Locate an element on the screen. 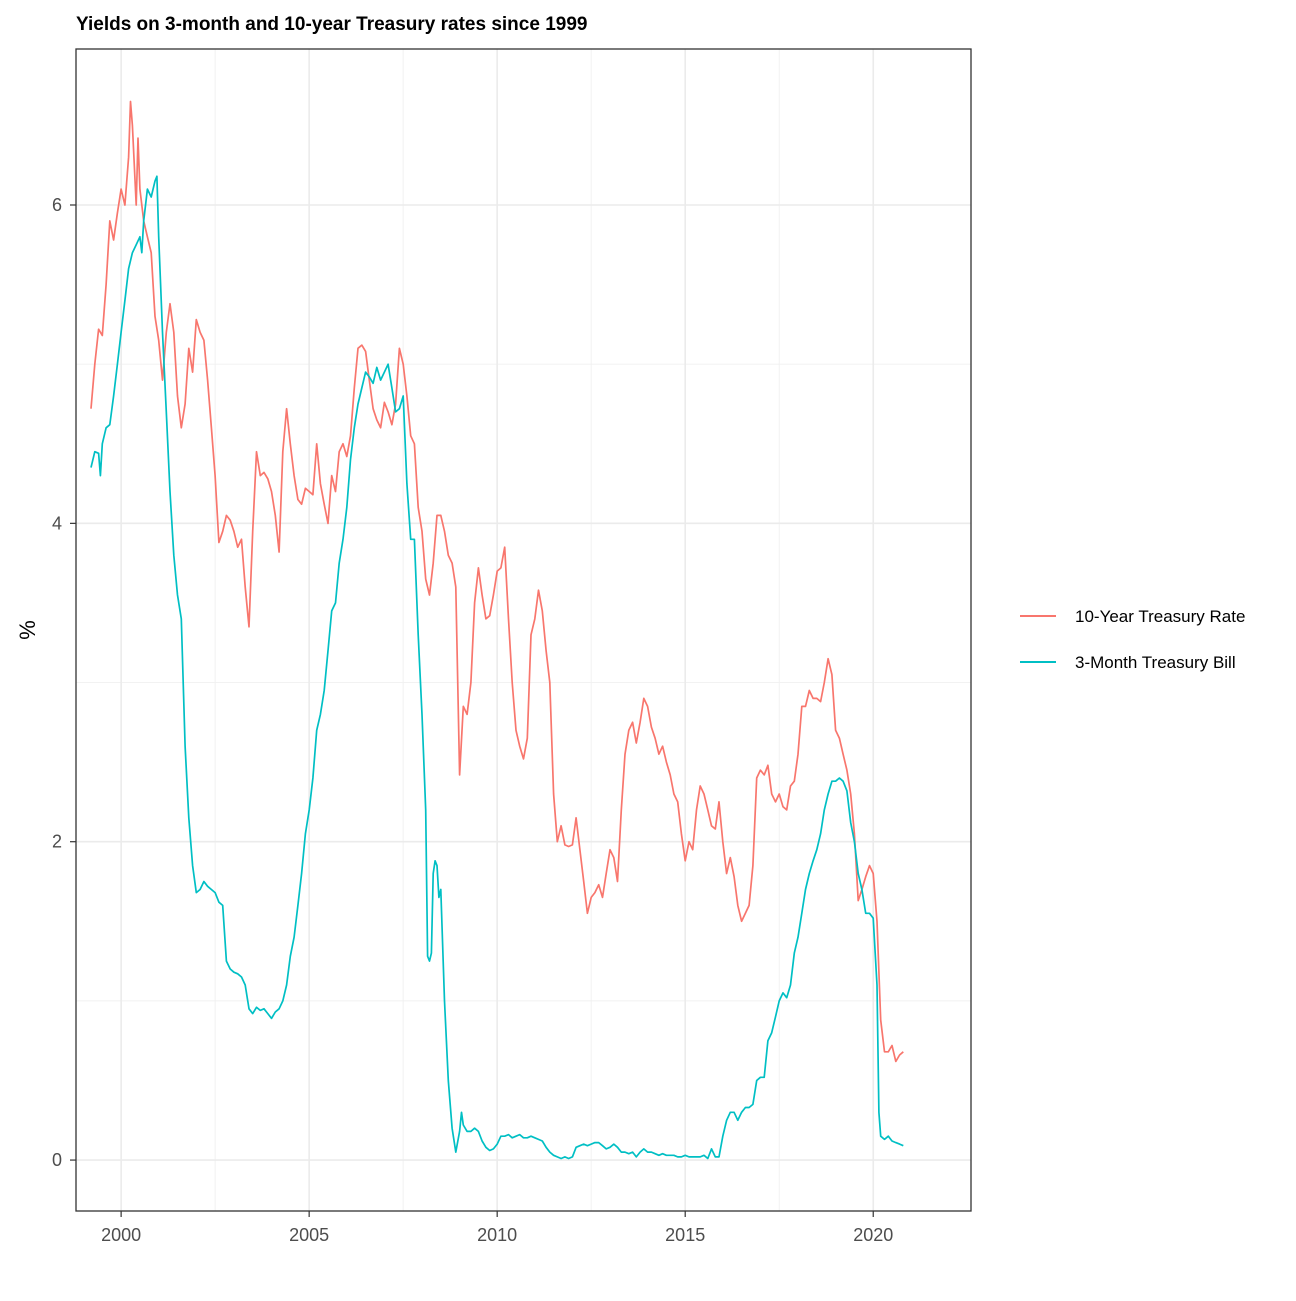 The width and height of the screenshot is (1296, 1301). y-tick-label: 4 is located at coordinates (57, 523).